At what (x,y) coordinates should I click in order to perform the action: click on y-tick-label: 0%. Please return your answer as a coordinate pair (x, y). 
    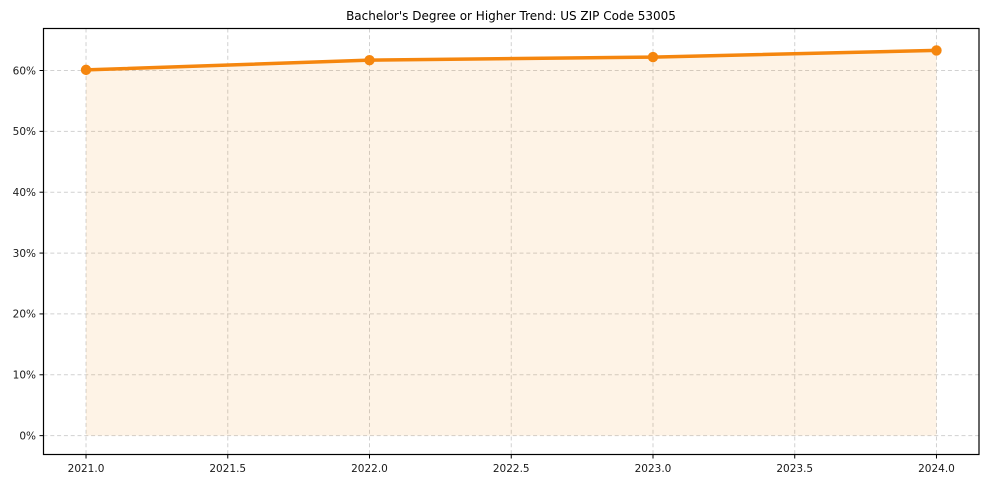
    Looking at the image, I should click on (27, 436).